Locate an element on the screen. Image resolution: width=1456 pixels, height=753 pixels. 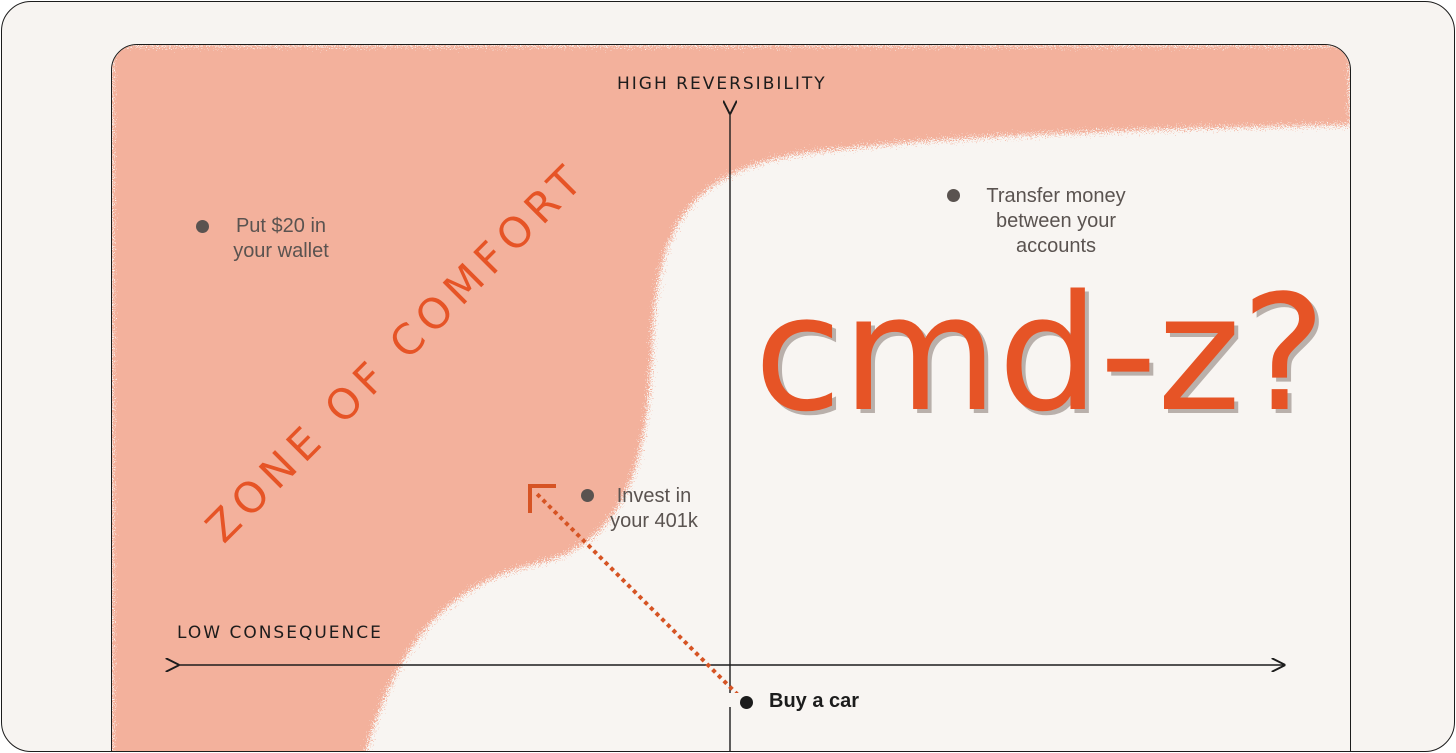
item-label-401k: Invest in your 401k is located at coordinates (654, 509).